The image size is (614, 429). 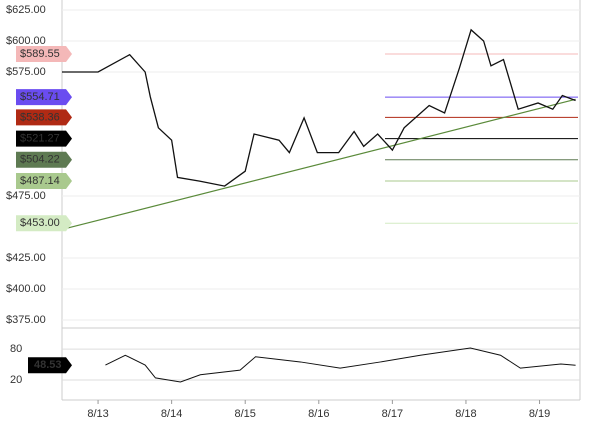 What do you see at coordinates (340, 365) in the screenshot?
I see `indicator-line` at bounding box center [340, 365].